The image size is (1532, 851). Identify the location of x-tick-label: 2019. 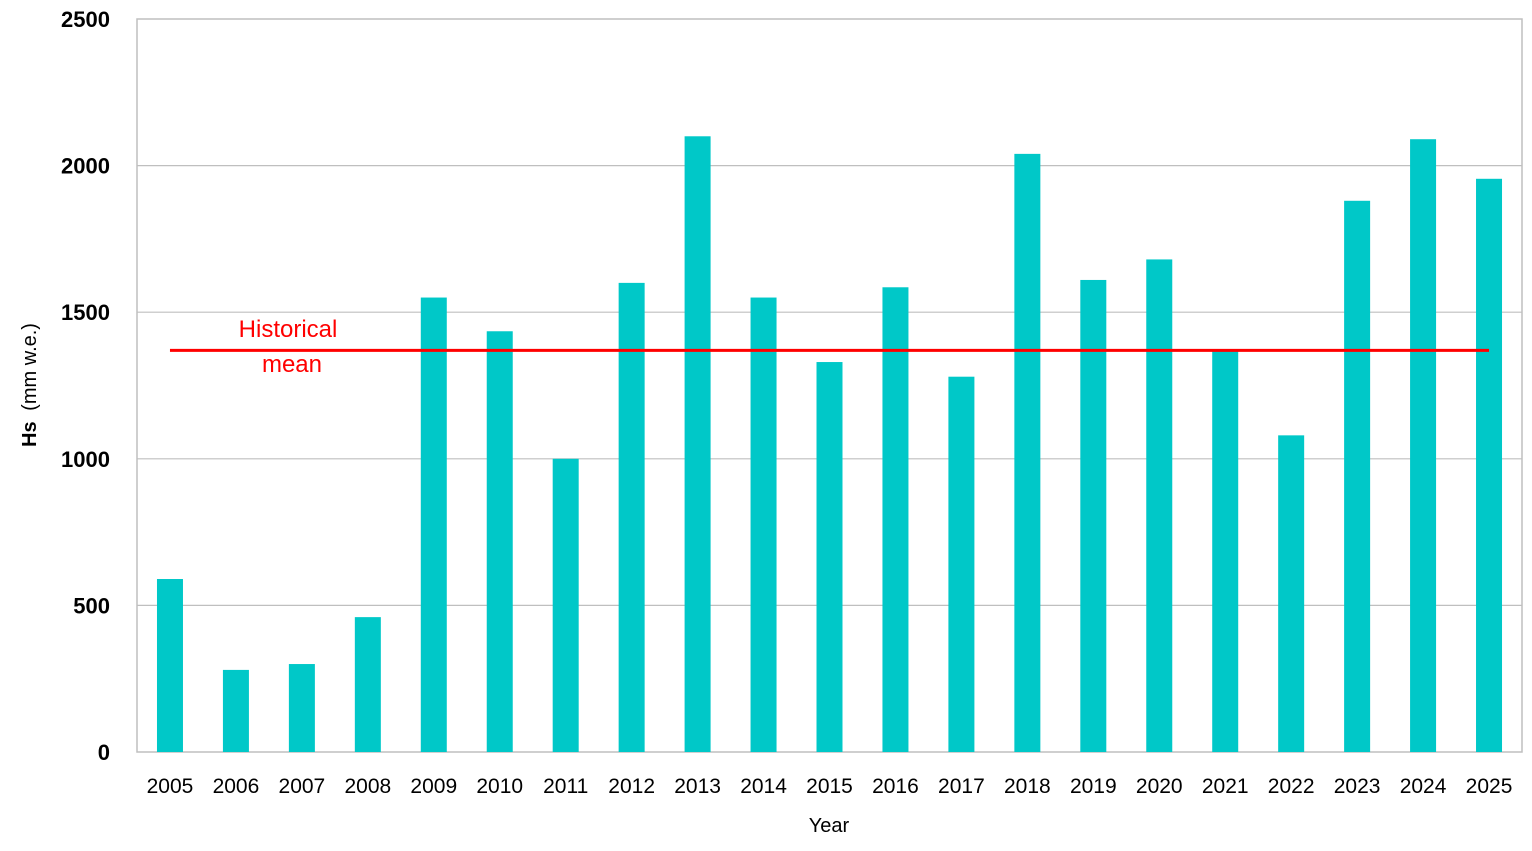
(1093, 786).